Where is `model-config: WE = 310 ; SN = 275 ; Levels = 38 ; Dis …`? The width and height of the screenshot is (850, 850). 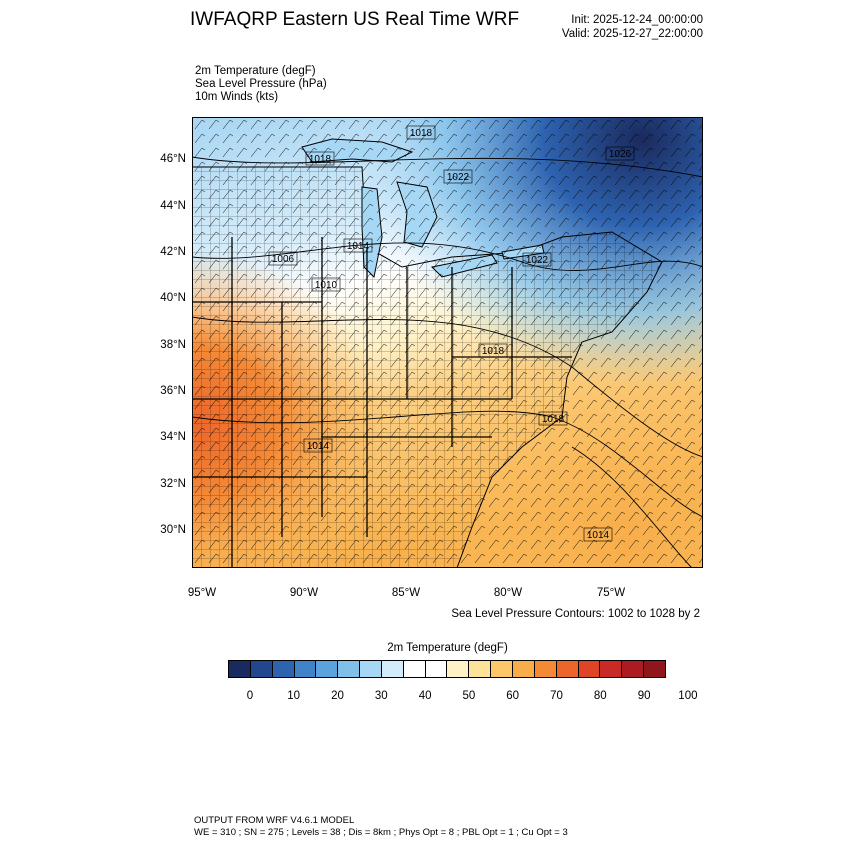 model-config: WE = 310 ; SN = 275 ; Levels = 38 ; Dis … is located at coordinates (381, 832).